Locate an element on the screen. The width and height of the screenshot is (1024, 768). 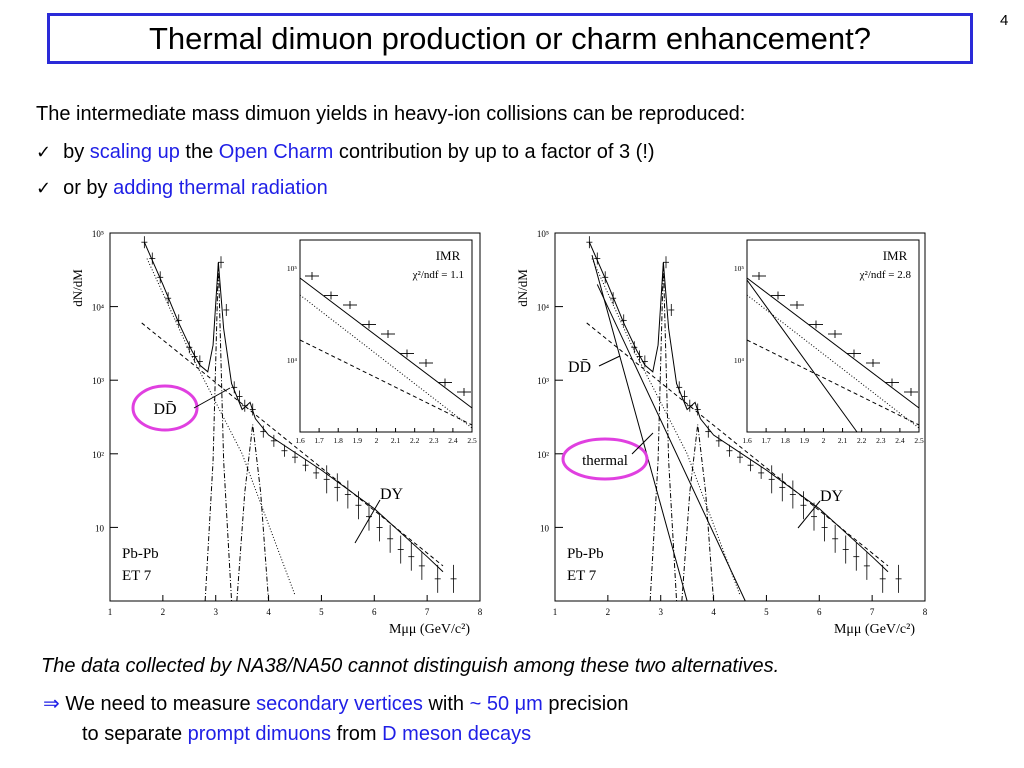
implies-arrow-icon: ⇒ is located at coordinates (51, 704).